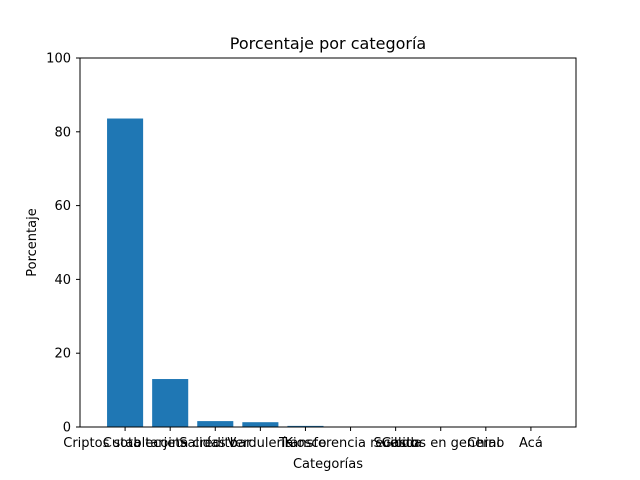 The height and width of the screenshot is (480, 640). What do you see at coordinates (395, 443) in the screenshot?
I see `x-tick-label: Sueldo` at bounding box center [395, 443].